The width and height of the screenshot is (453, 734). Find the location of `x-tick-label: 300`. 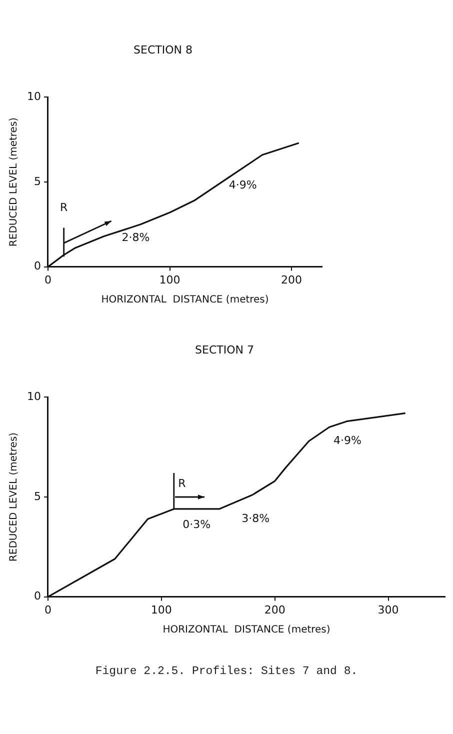

x-tick-label: 300 is located at coordinates (388, 609).